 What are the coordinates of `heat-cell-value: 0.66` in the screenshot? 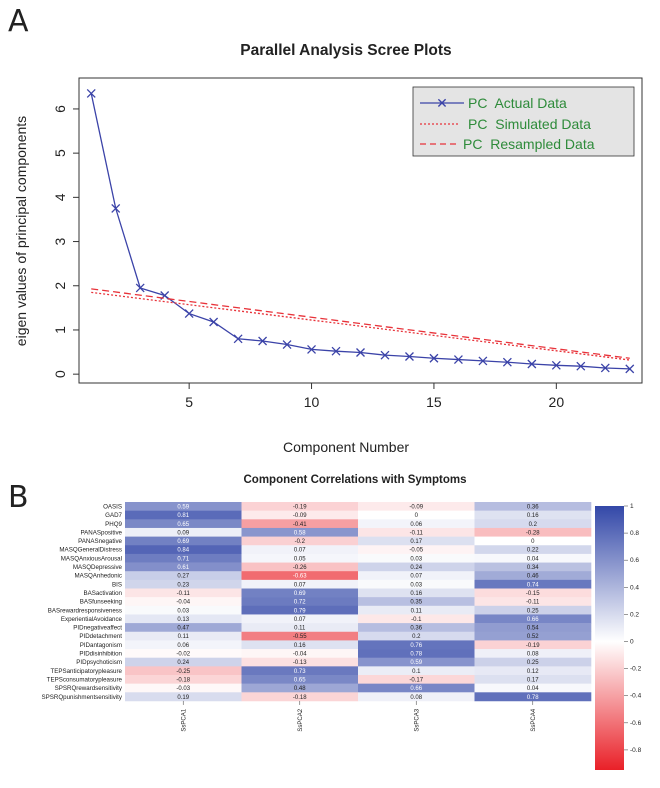 It's located at (416, 689).